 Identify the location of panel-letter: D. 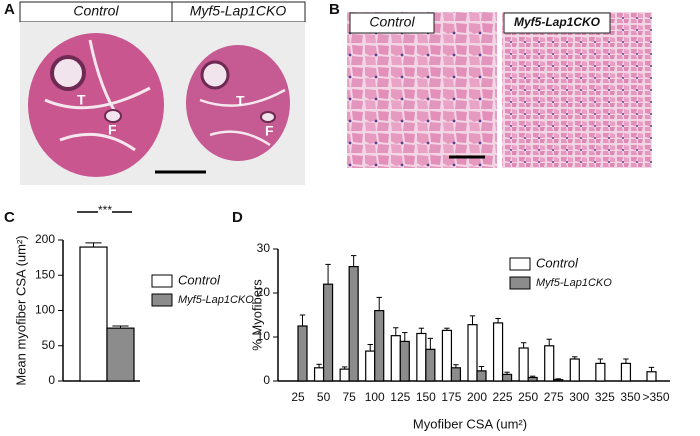
(237, 217).